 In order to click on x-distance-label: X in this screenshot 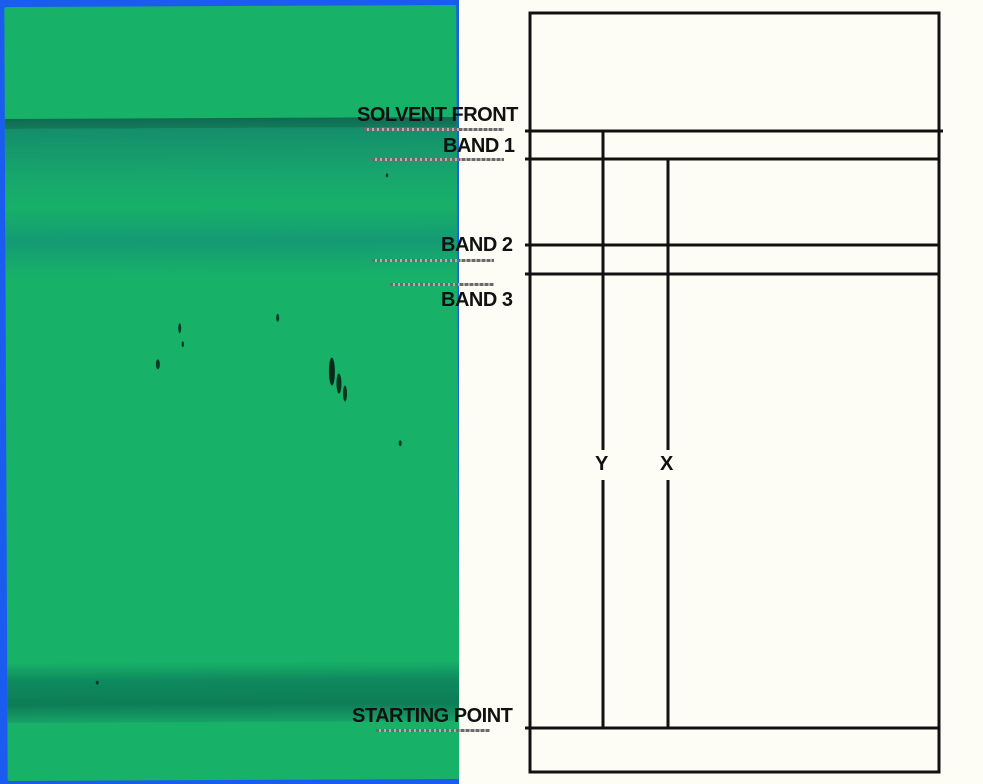, I will do `click(666, 464)`.